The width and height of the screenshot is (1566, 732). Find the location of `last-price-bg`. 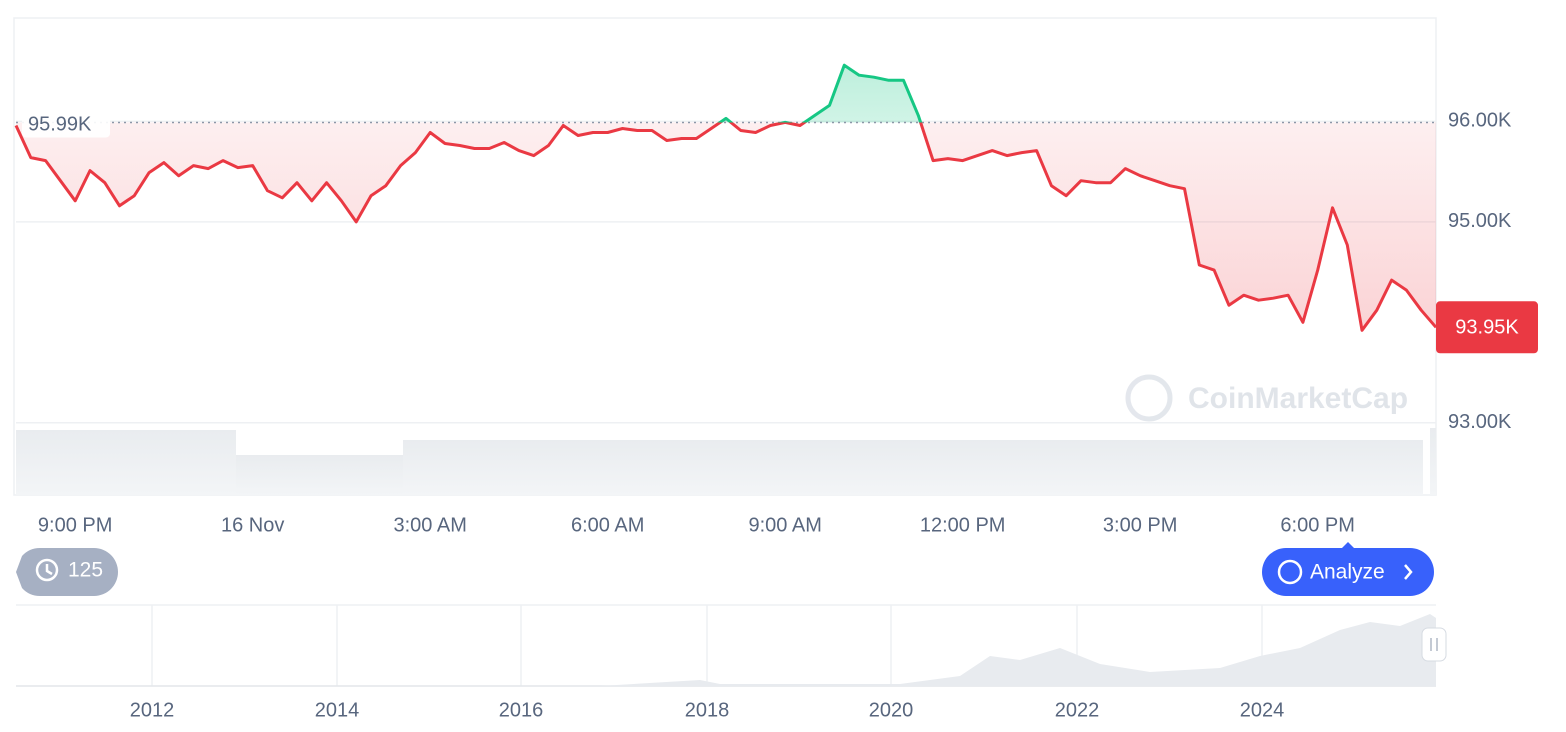

last-price-bg is located at coordinates (1487, 327).